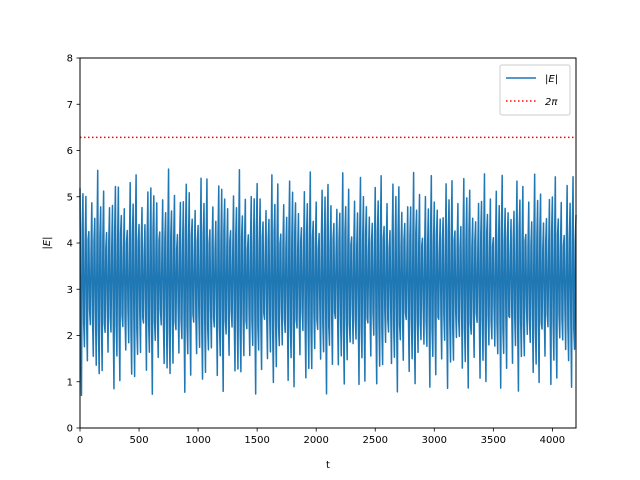 This screenshot has height=480, width=640. Describe the element at coordinates (315, 440) in the screenshot. I see `x-tick-label: 2000` at that location.